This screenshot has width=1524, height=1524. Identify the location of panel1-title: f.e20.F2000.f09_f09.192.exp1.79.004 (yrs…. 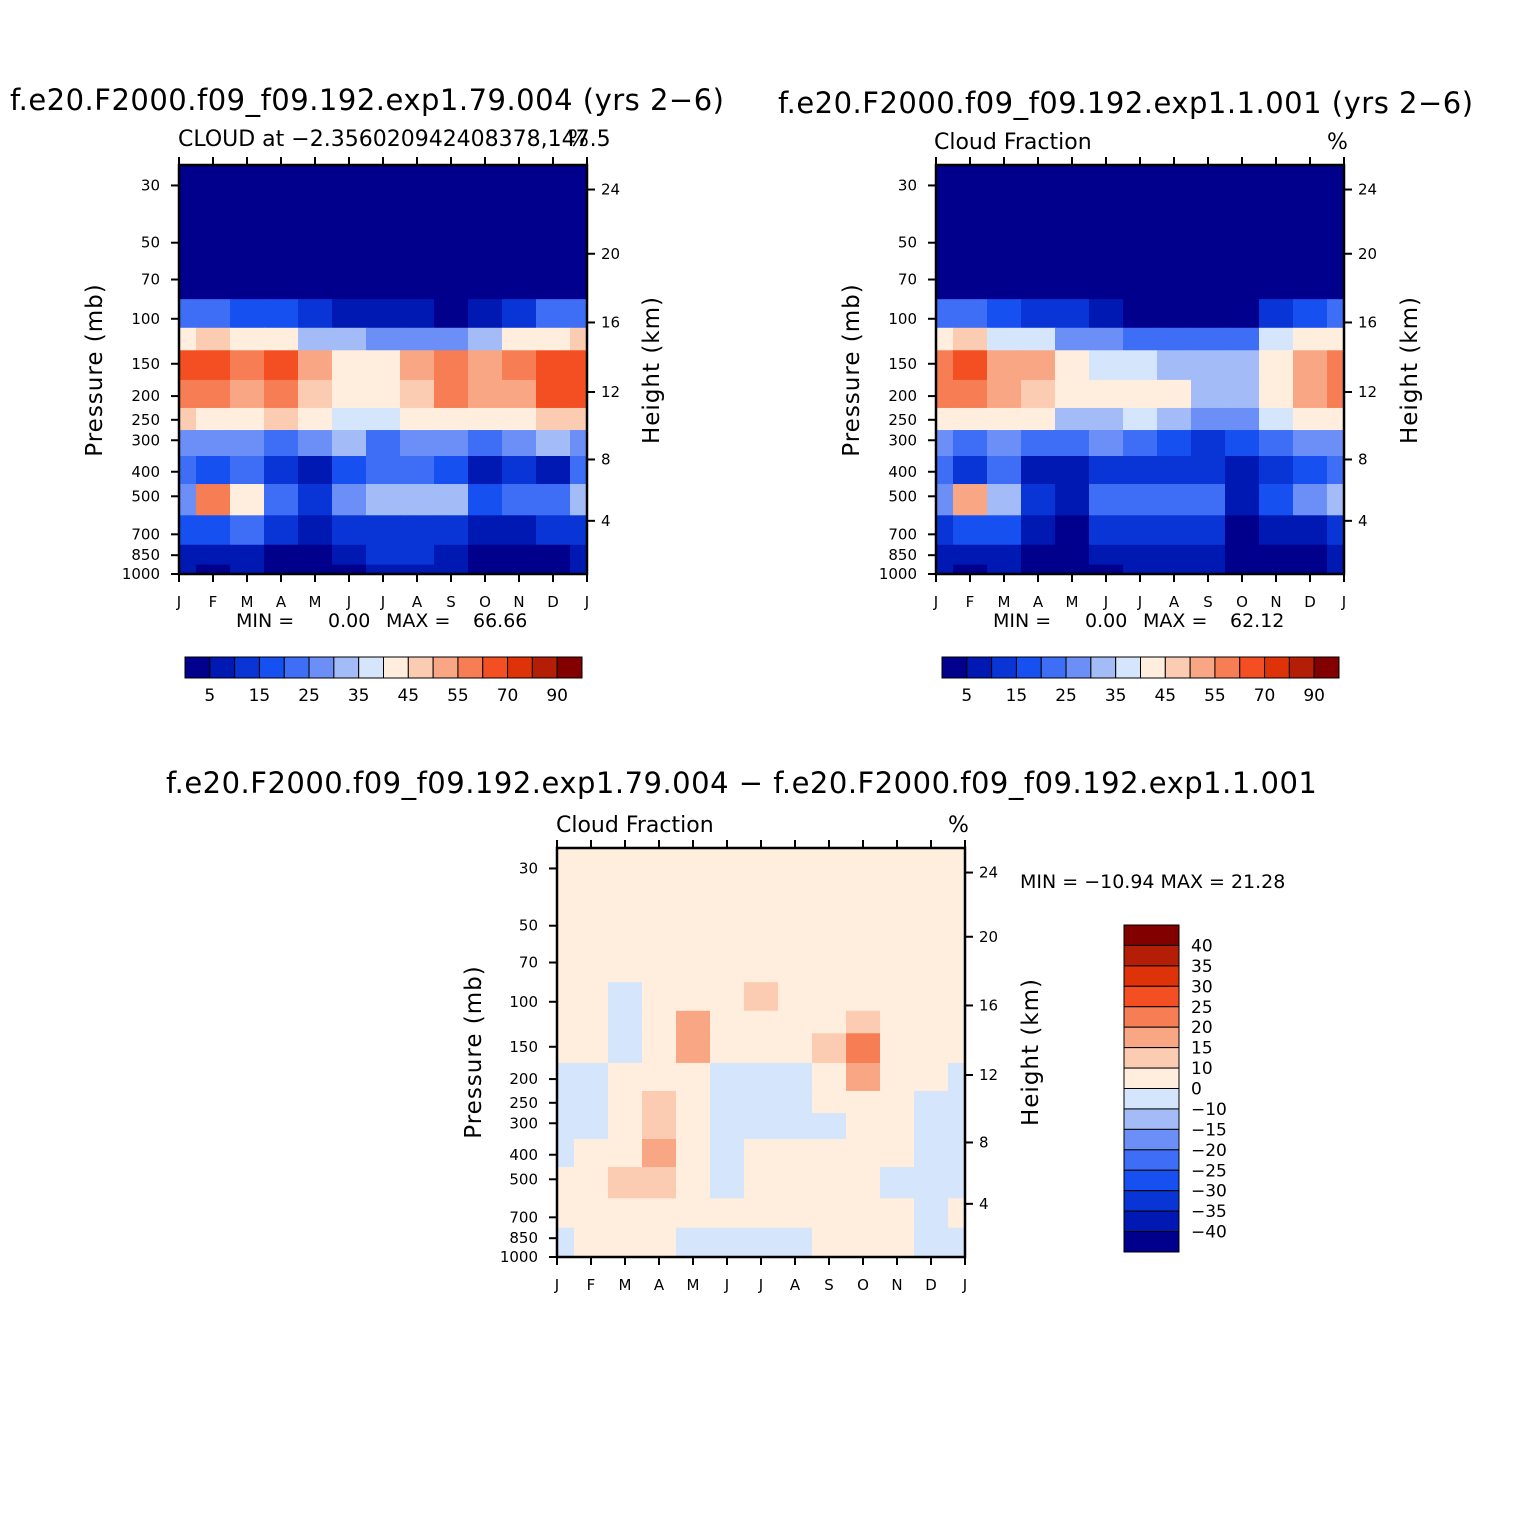
(367, 100).